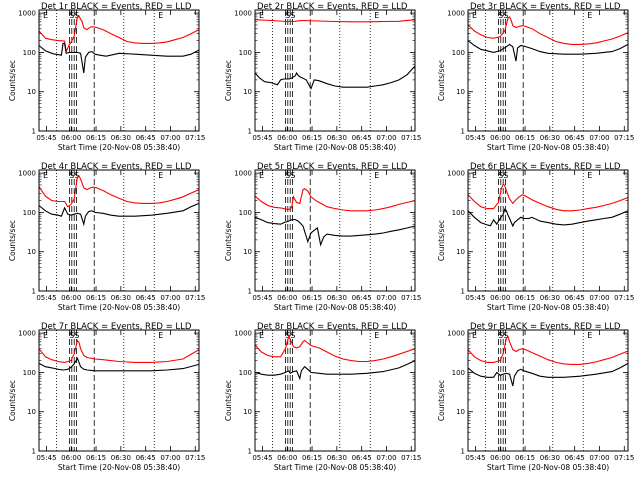 This screenshot has height=480, width=640. What do you see at coordinates (545, 7) in the screenshot?
I see `panel-title: Det 3r BLACK = Events, RED = LLD` at bounding box center [545, 7].